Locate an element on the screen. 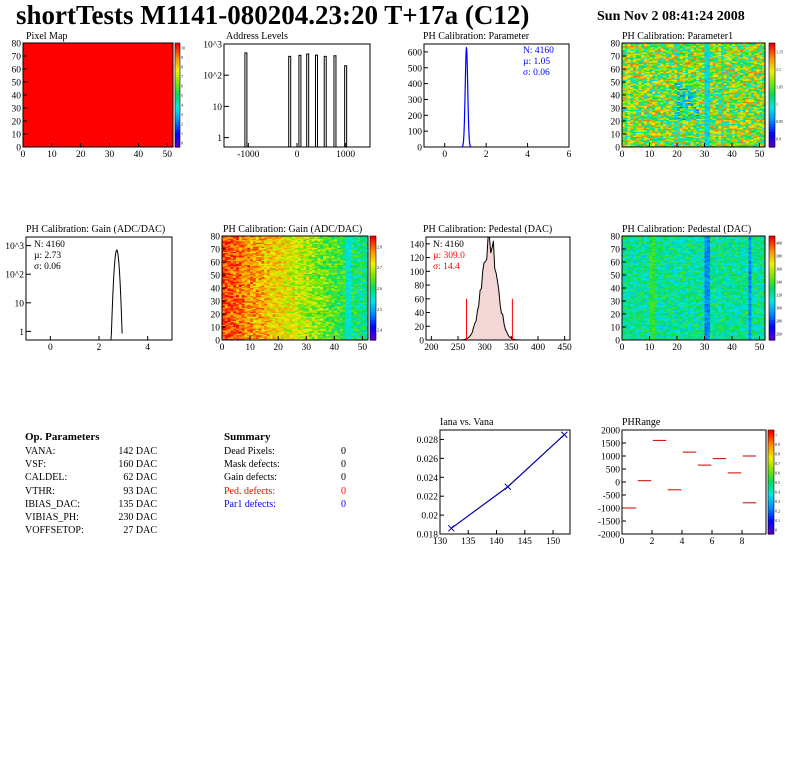 Image resolution: width=796 pixels, height=772 pixels. phcal-param1-title: PH Calibration: Parameter1 is located at coordinates (678, 36).